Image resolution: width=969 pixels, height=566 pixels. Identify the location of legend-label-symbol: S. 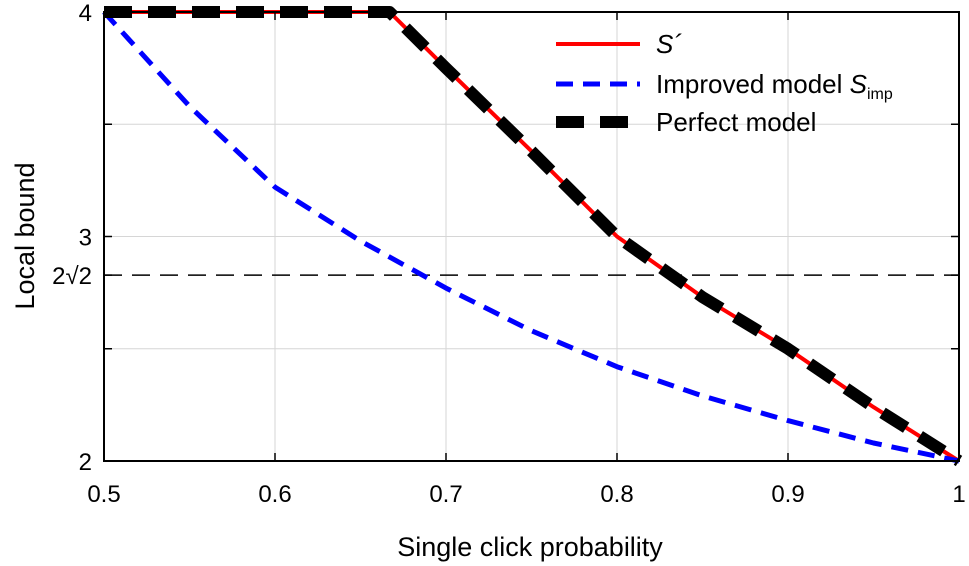
(859, 84).